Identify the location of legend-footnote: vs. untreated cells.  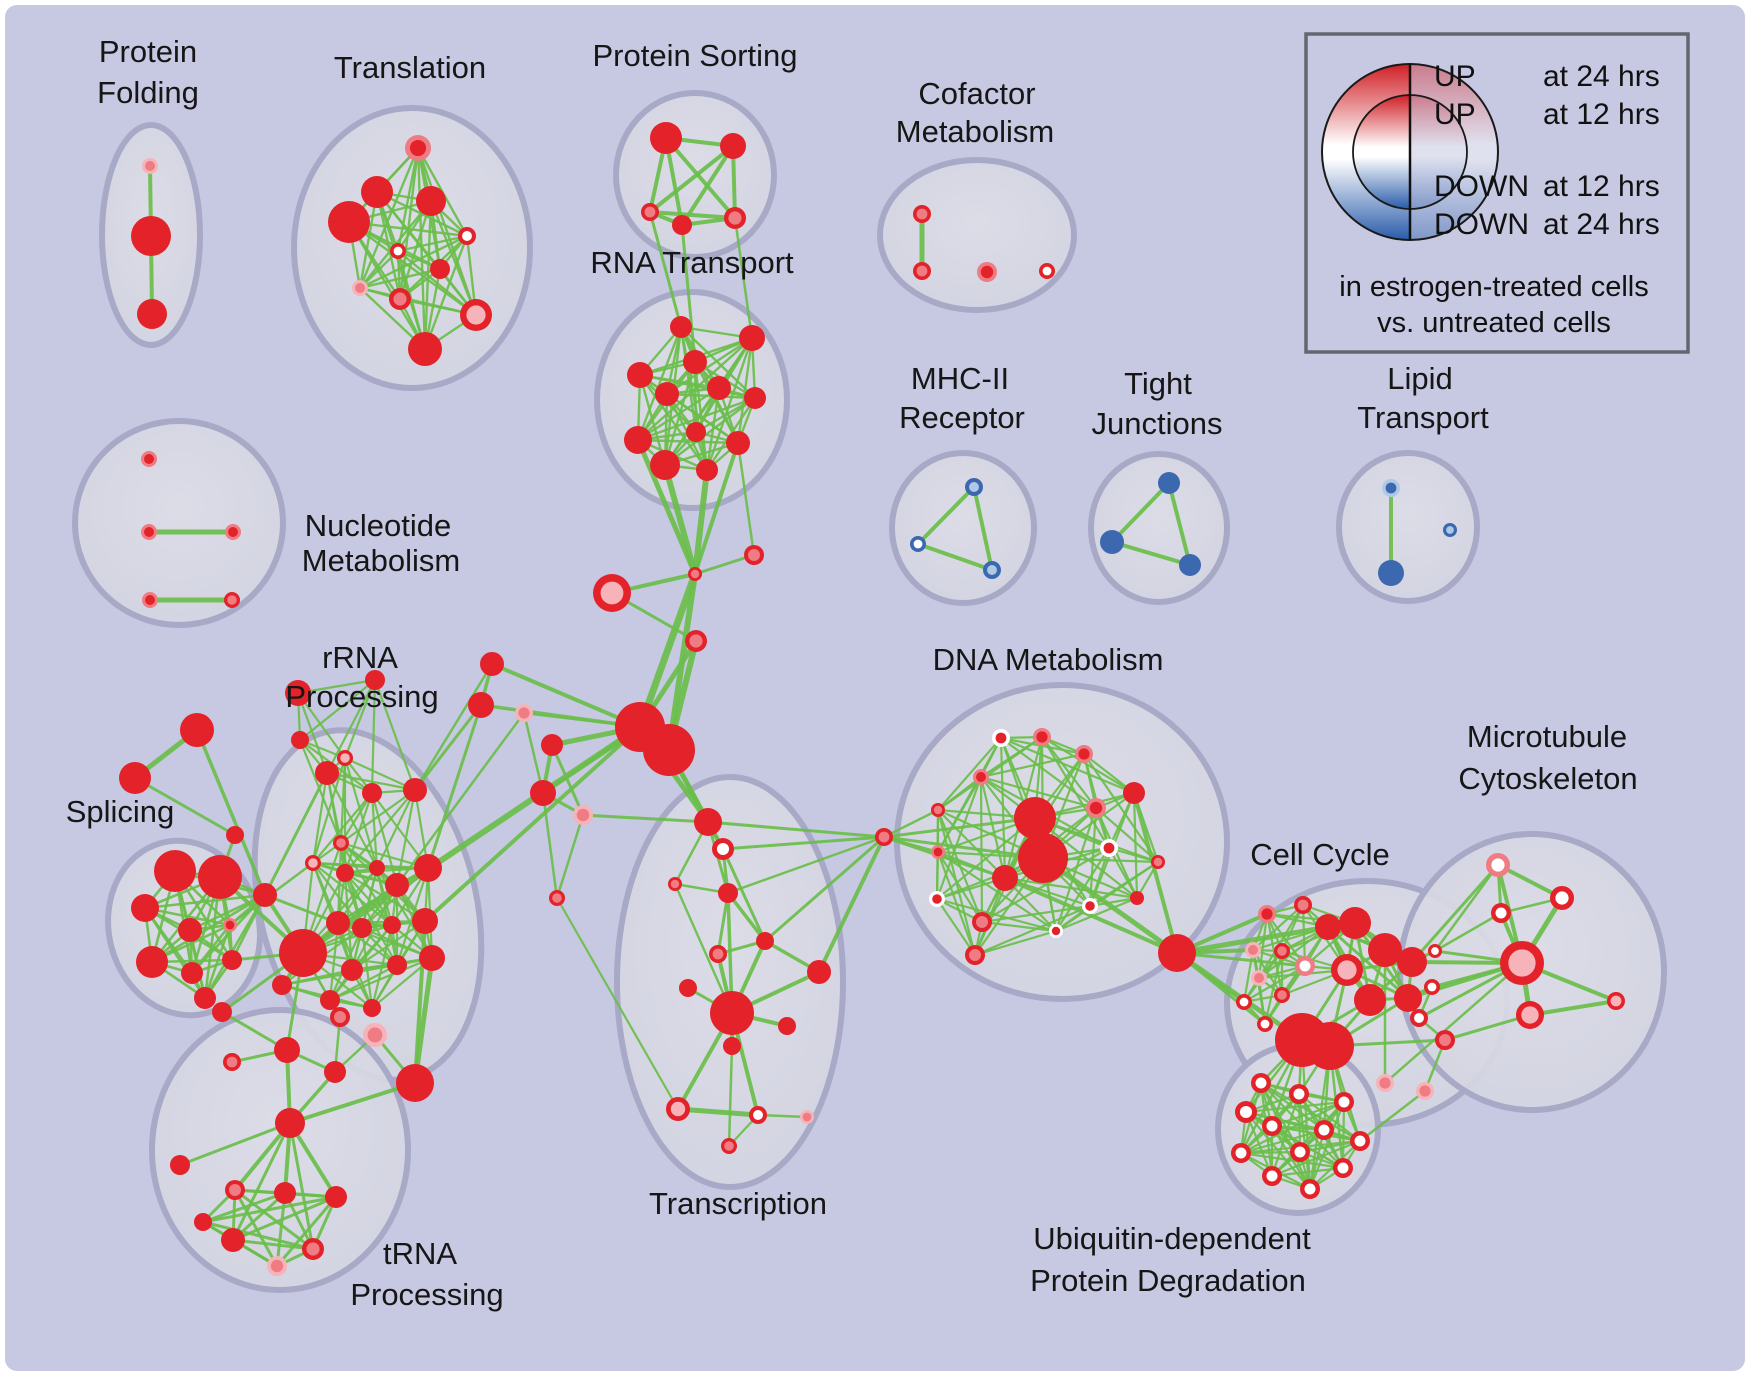
(1494, 323).